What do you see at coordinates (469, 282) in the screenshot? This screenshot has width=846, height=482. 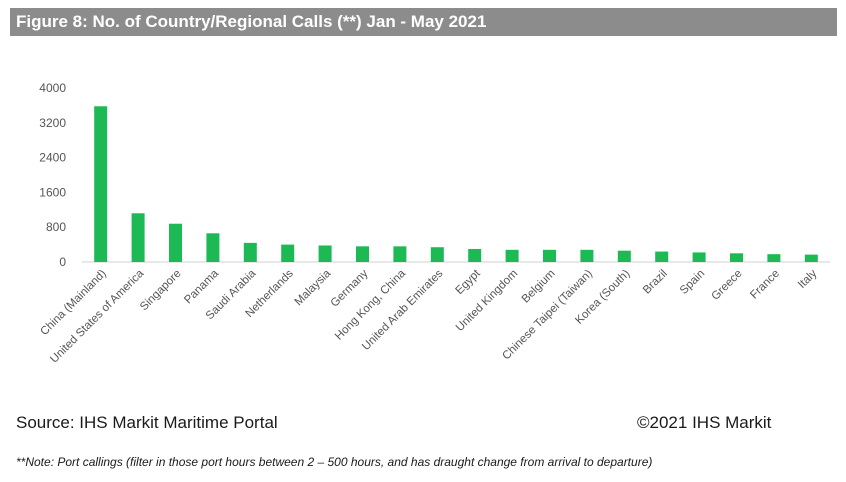 I see `x-tick-label: Egypt` at bounding box center [469, 282].